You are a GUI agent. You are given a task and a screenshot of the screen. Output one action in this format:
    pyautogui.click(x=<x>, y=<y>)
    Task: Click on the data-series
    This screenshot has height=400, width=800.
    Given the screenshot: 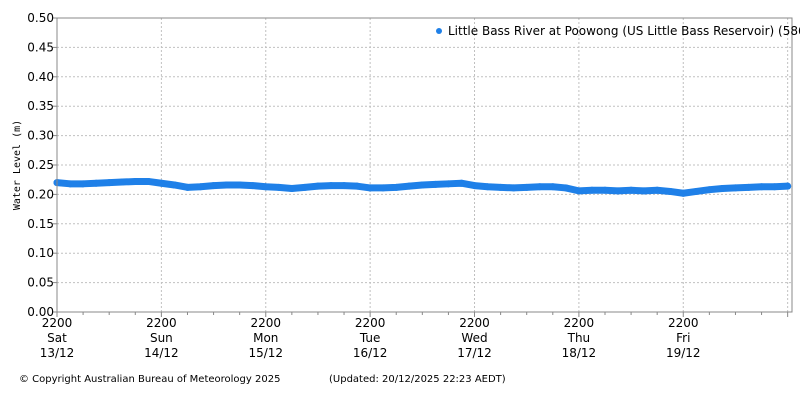 What is the action you would take?
    pyautogui.click(x=422, y=187)
    